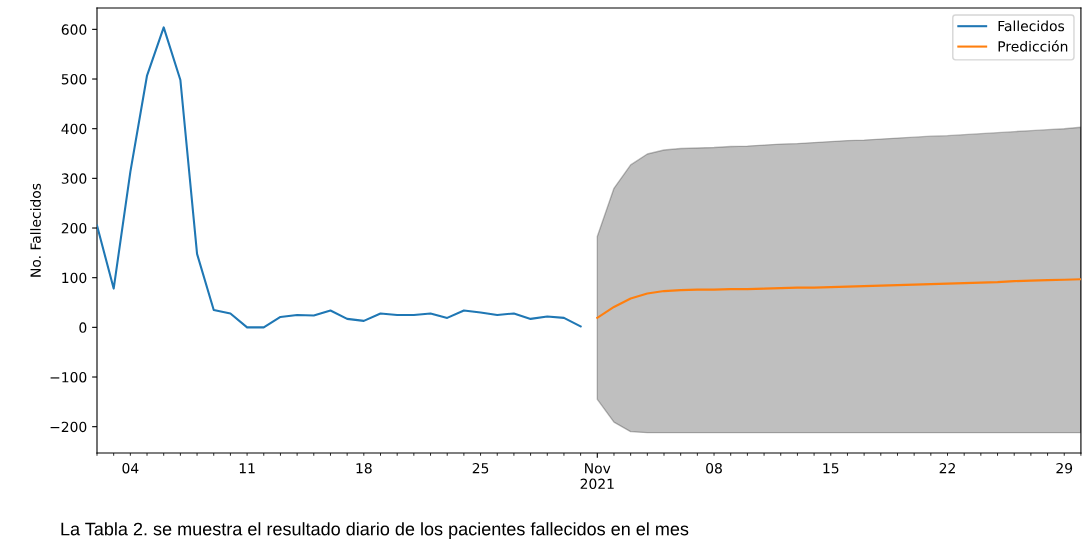  What do you see at coordinates (83, 327) in the screenshot?
I see `y-tick-label: 0` at bounding box center [83, 327].